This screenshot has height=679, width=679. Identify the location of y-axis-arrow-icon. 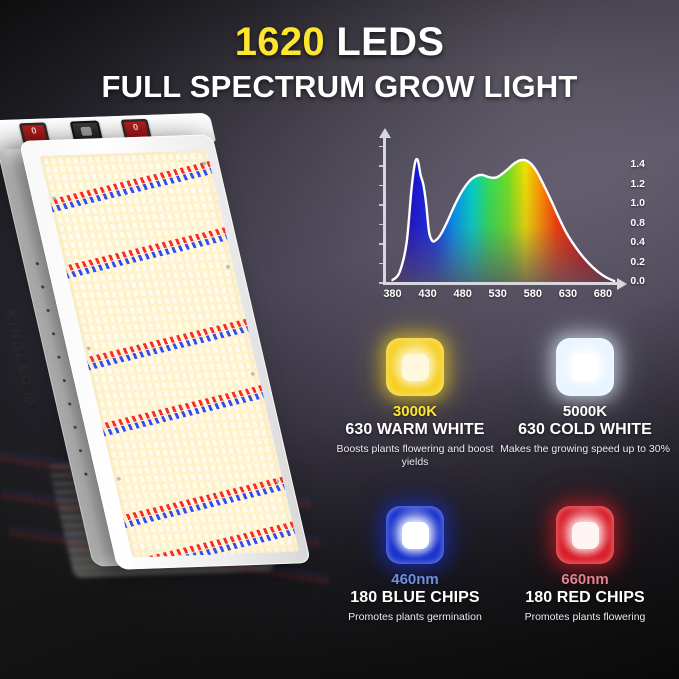
(384, 133).